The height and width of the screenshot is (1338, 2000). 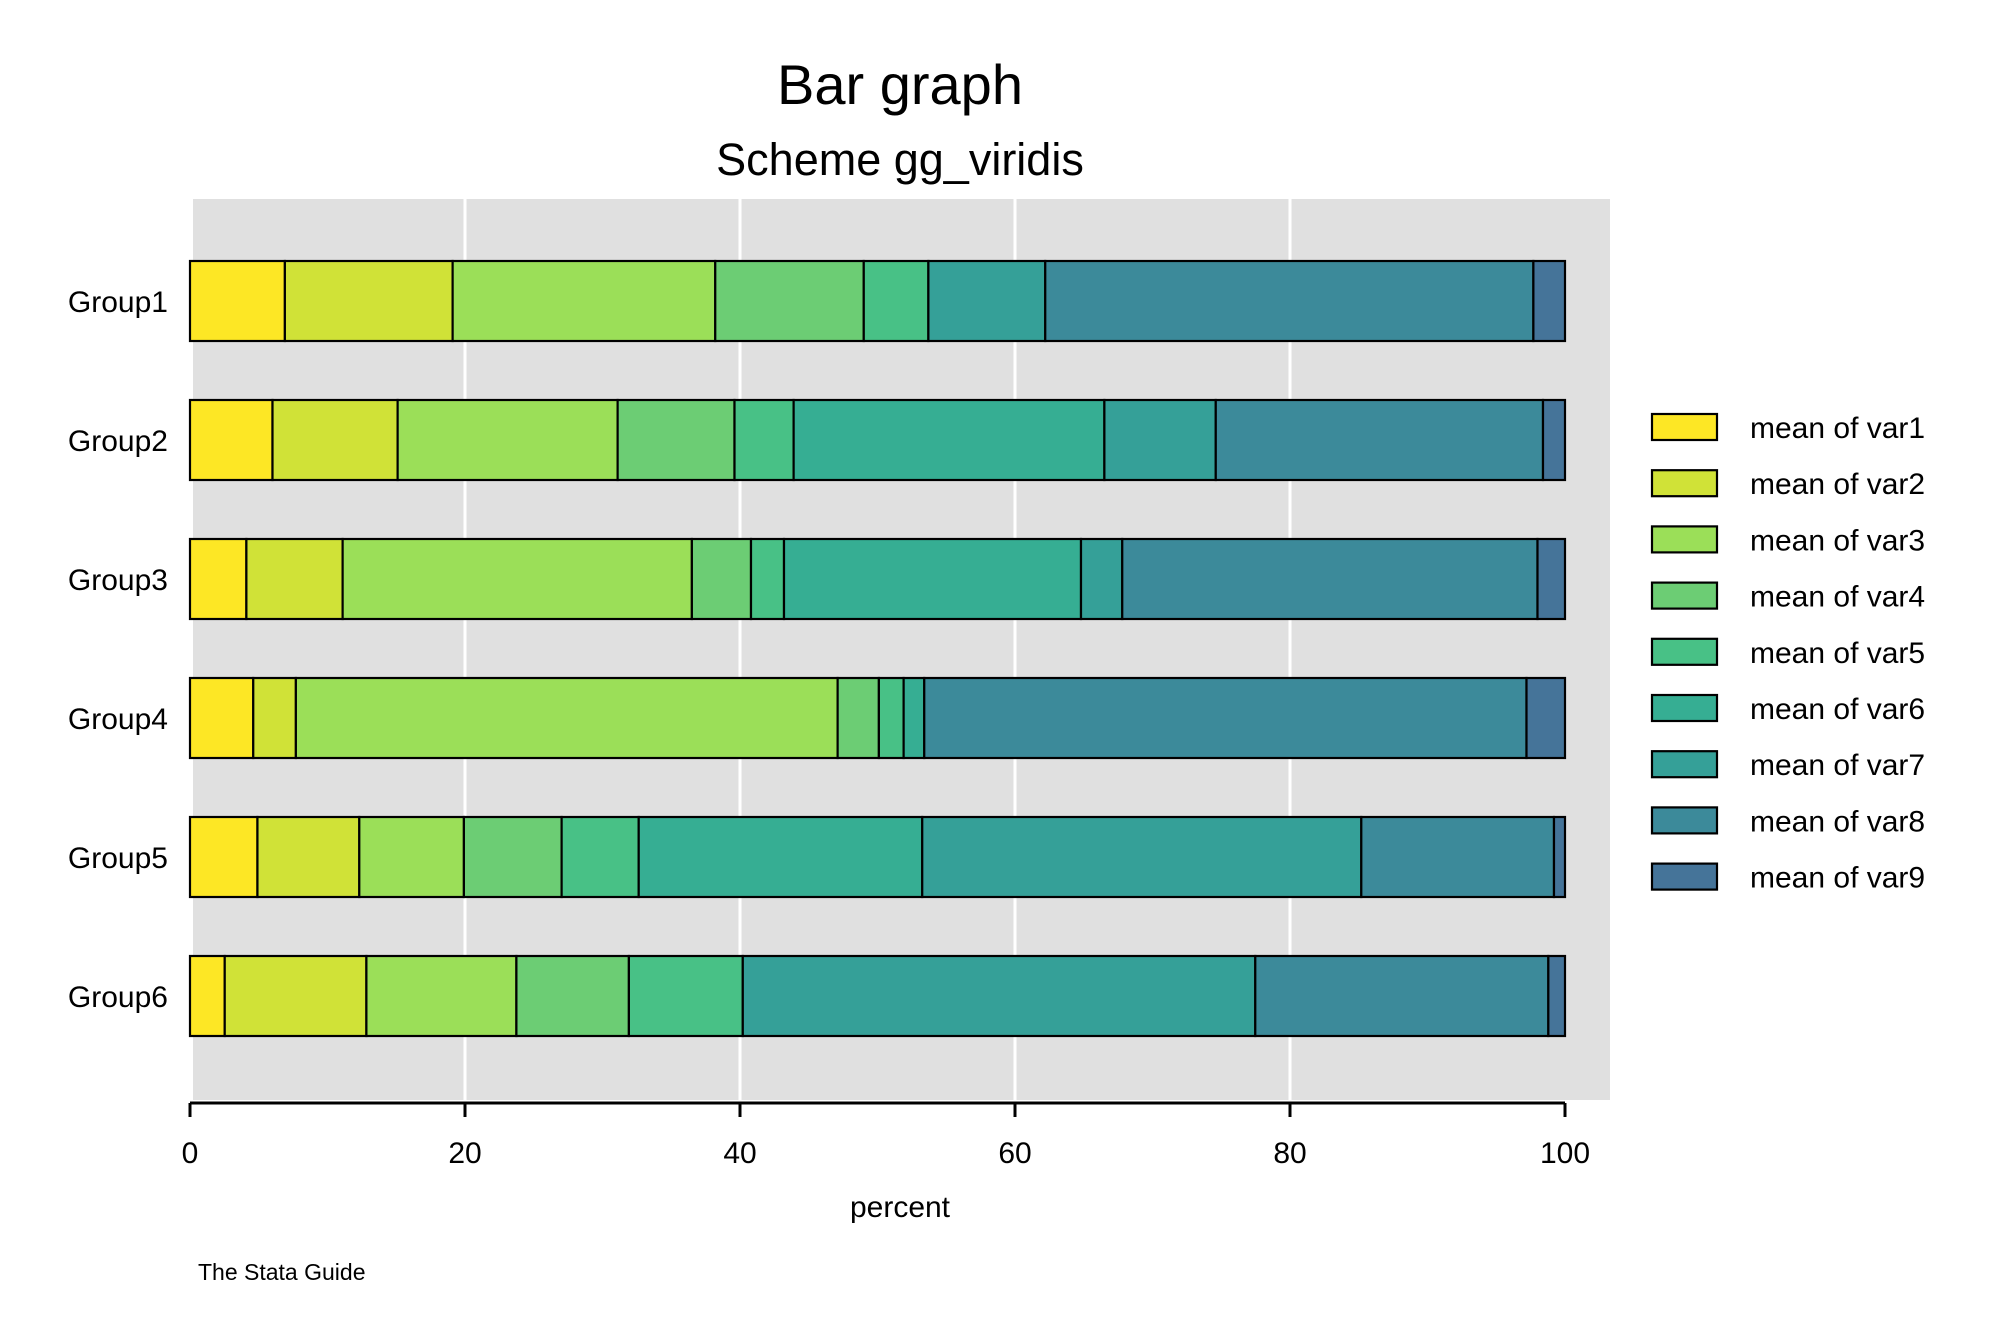 I want to click on legend-swatch-var1, so click(x=1684, y=427).